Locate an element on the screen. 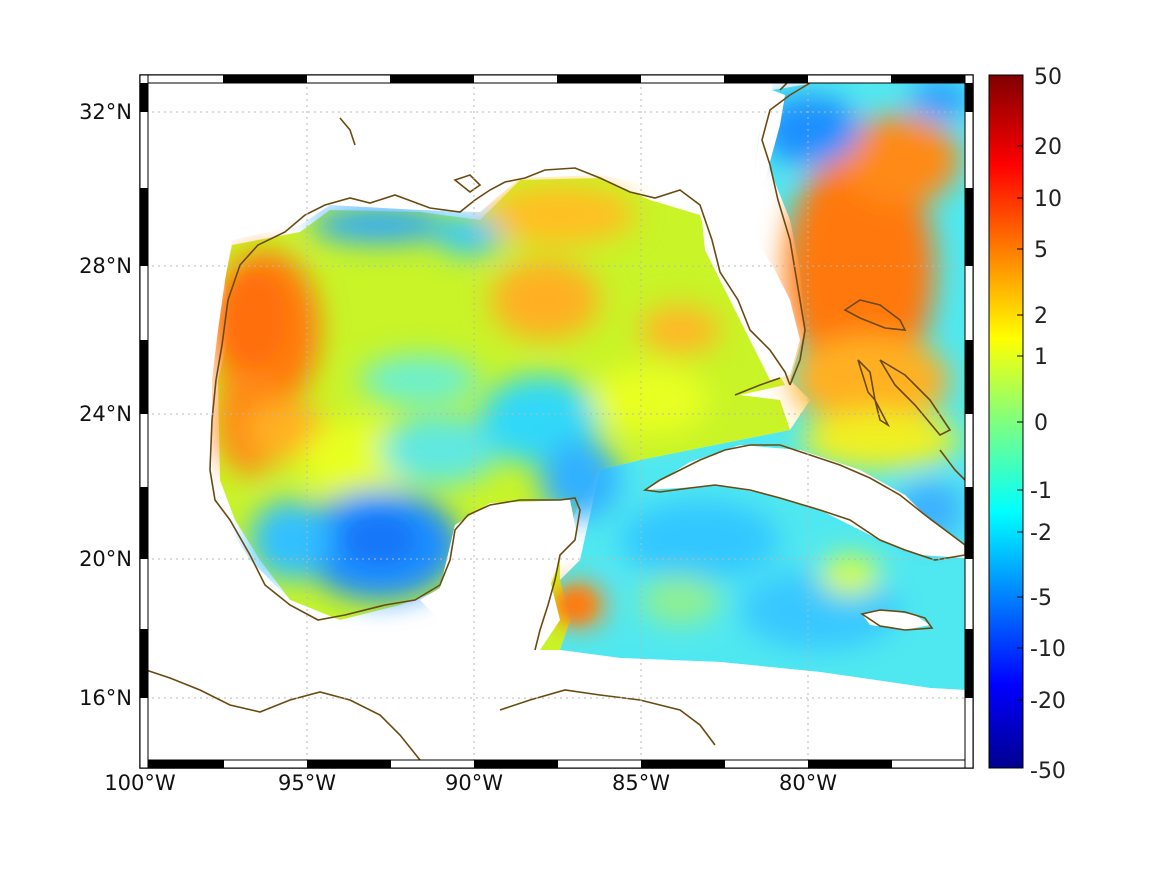  x-tick-label: 95°W is located at coordinates (307, 783).